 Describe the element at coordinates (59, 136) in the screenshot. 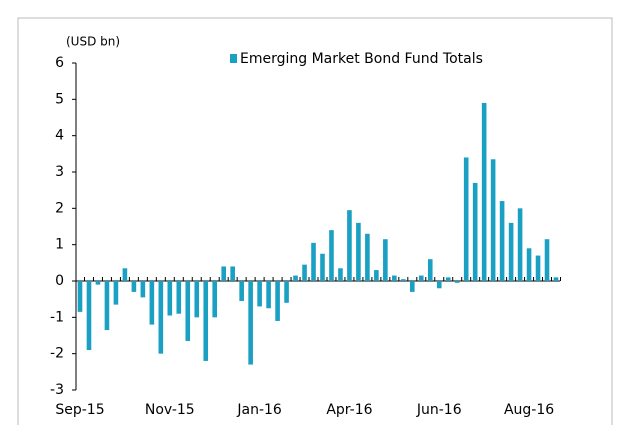

I see `y-tick-label: 4` at that location.